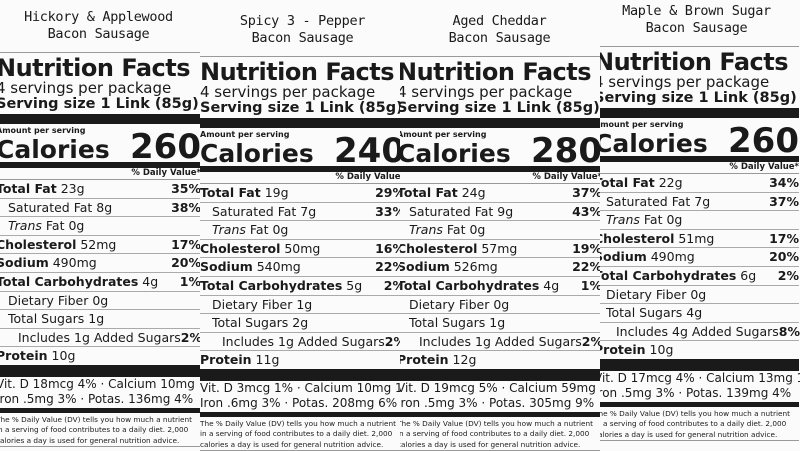 Image resolution: width=800 pixels, height=451 pixels. I want to click on total-fat-dv: 29%, so click(387, 192).